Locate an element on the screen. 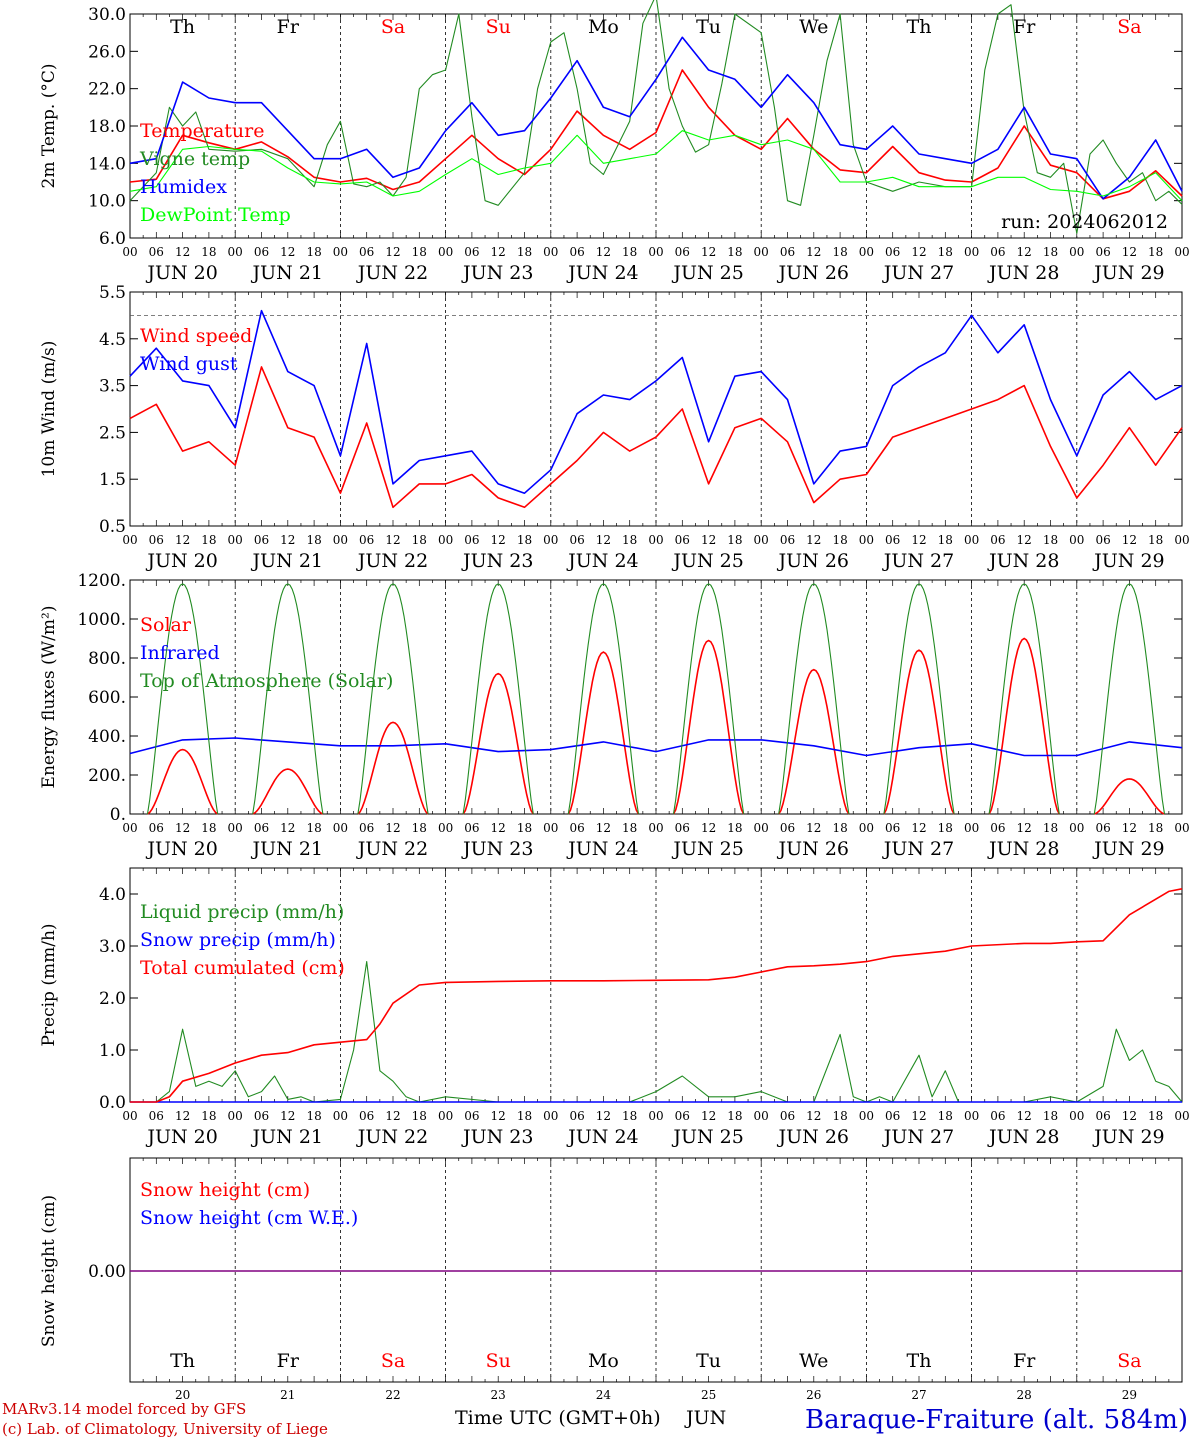 The image size is (1194, 1440). legend-entry: Total cumulated (cm) is located at coordinates (242, 968).